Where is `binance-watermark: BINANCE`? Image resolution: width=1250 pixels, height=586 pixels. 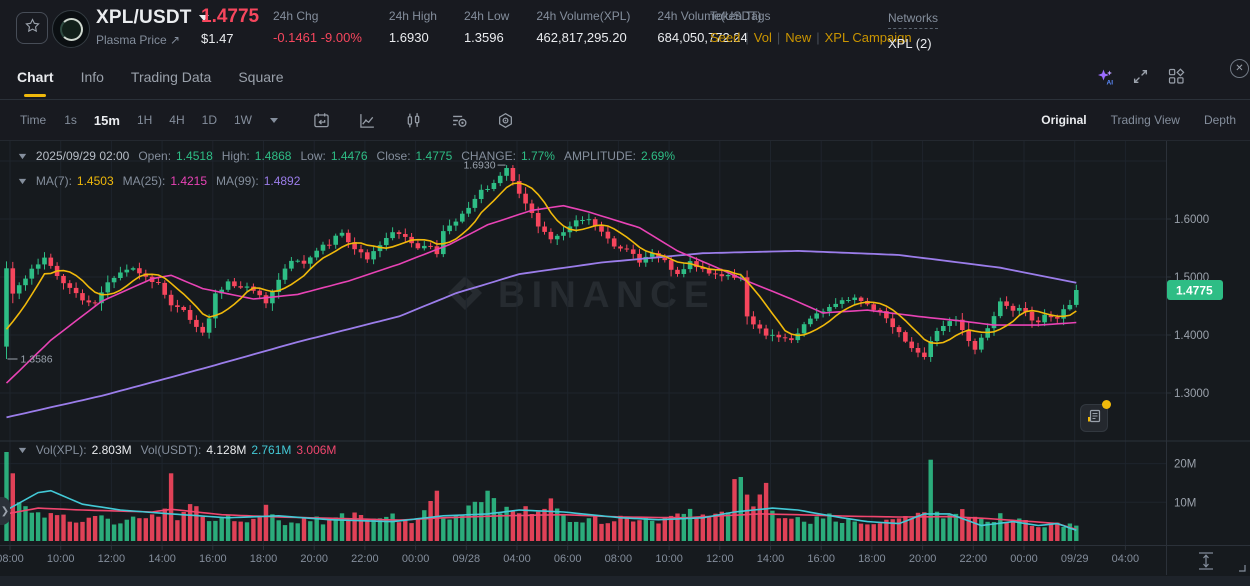
binance-watermark: BINANCE is located at coordinates (582, 295).